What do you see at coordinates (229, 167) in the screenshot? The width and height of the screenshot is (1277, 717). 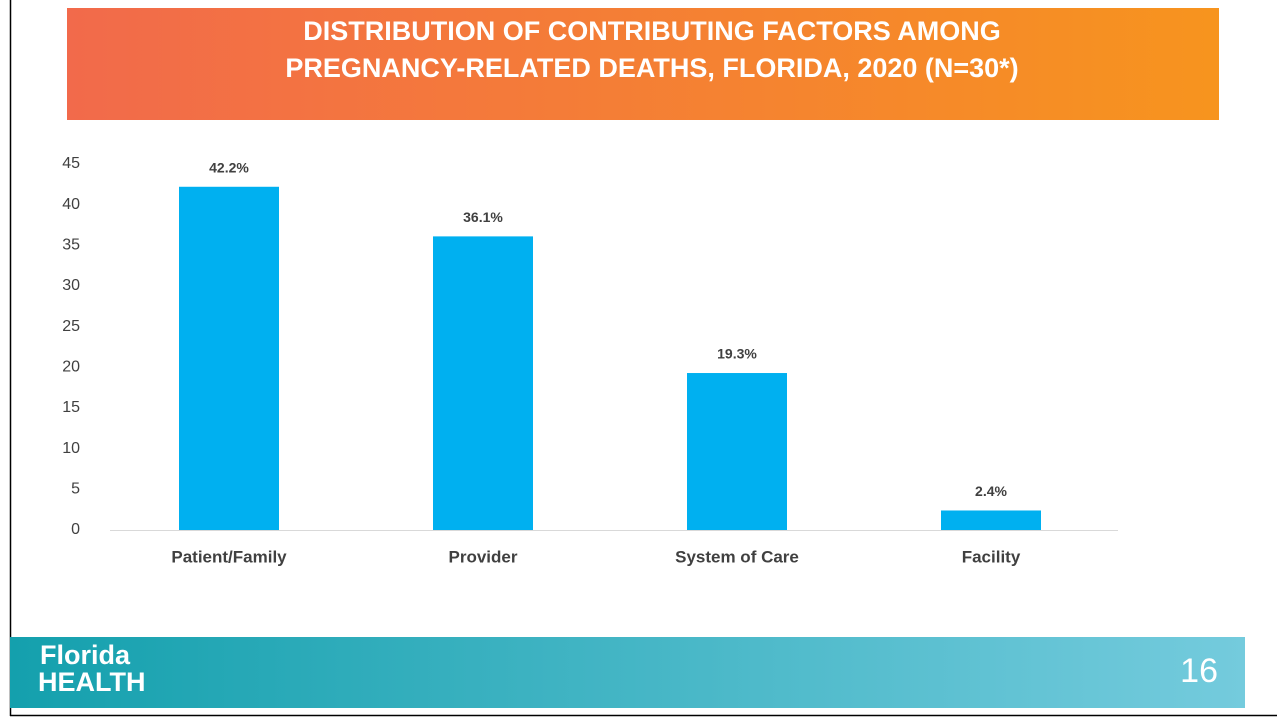 I see `data-label: 42.2%` at bounding box center [229, 167].